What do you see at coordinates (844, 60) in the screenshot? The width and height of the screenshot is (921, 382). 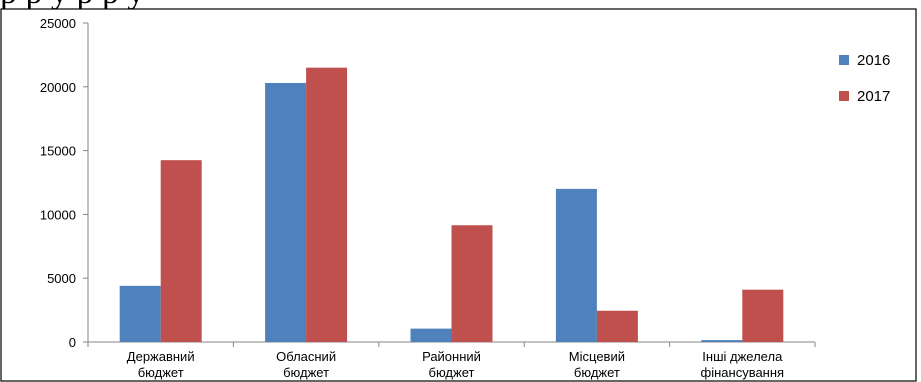 I see `legend-swatch-2016` at bounding box center [844, 60].